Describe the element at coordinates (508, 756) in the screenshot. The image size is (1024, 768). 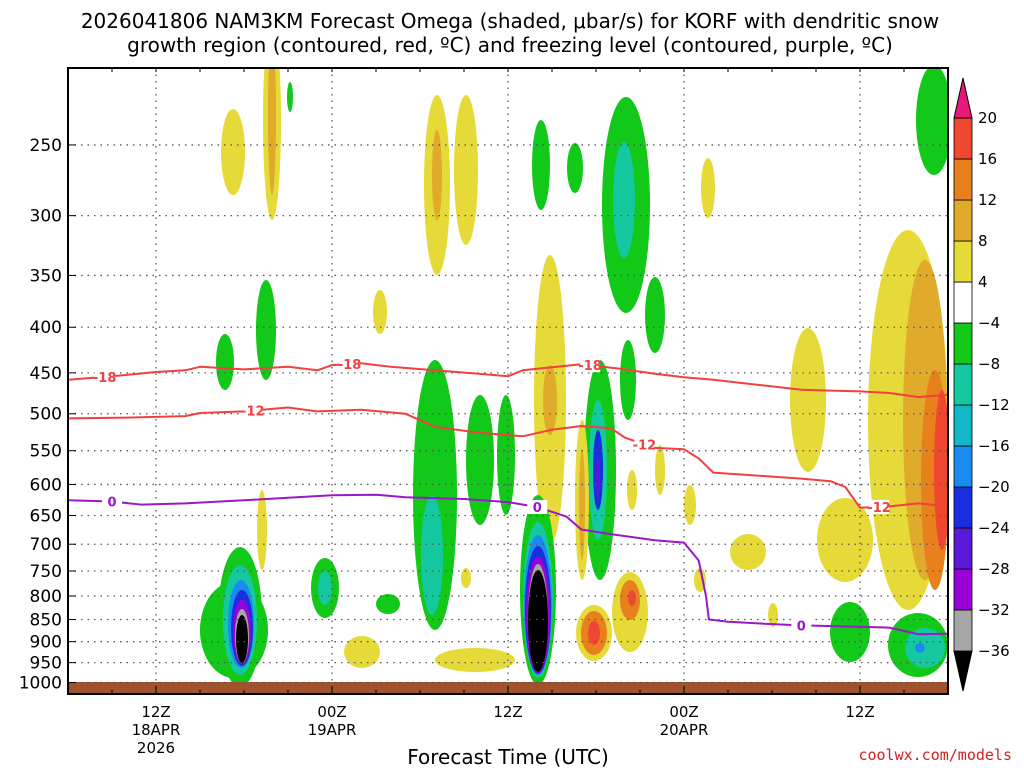
I see `x-axis-title: Forecast Time (UTC)` at that location.